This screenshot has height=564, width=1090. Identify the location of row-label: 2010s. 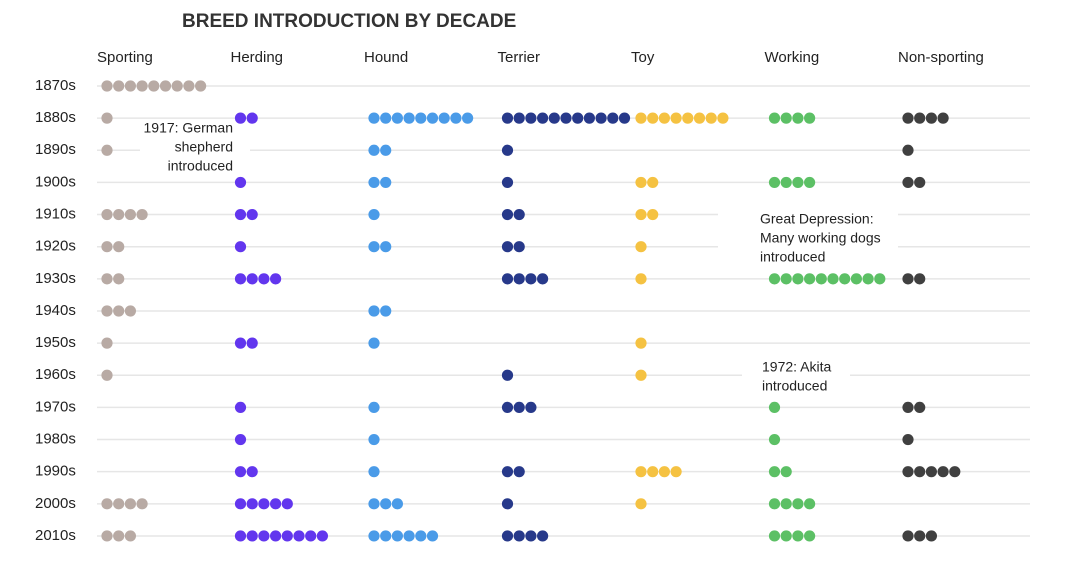
(55, 535).